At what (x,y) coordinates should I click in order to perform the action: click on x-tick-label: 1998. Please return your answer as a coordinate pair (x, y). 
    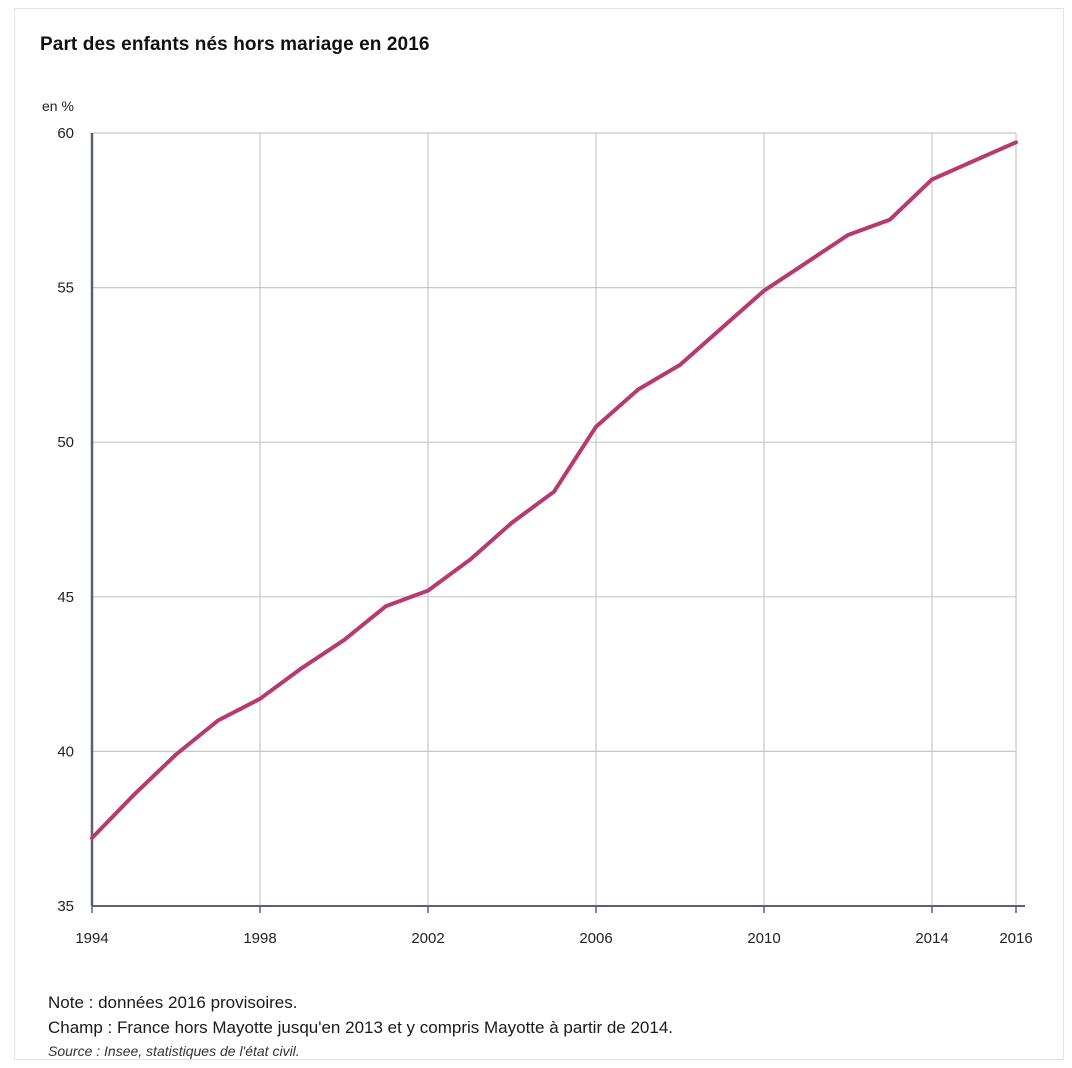
    Looking at the image, I should click on (259, 938).